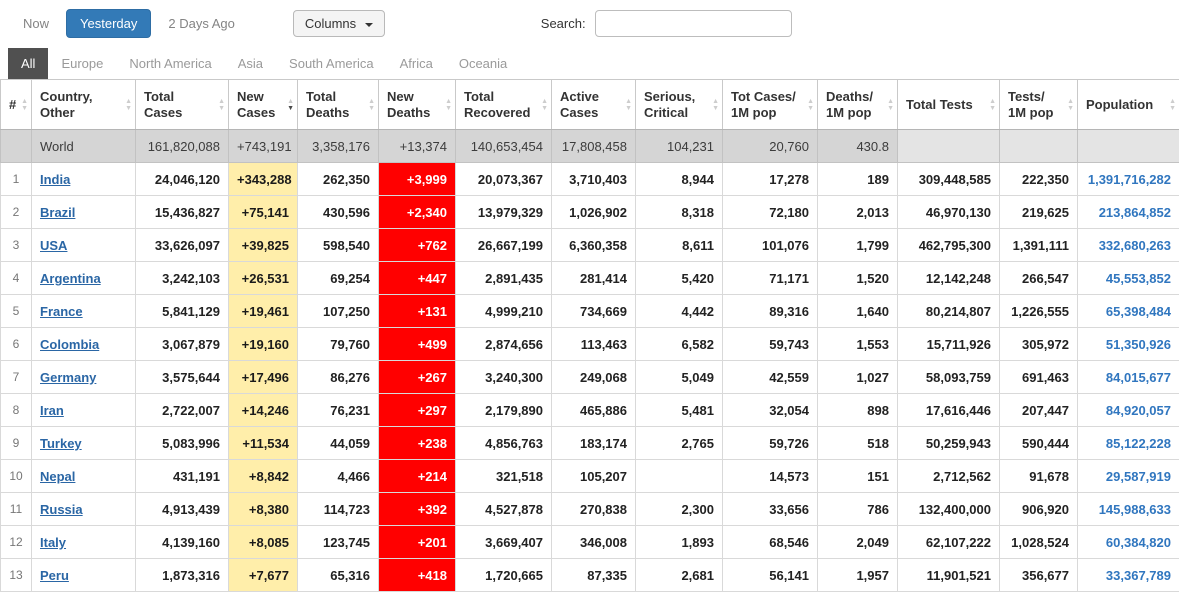  Describe the element at coordinates (770, 245) in the screenshot. I see `cases-per-1m-cell: 101,076` at that location.